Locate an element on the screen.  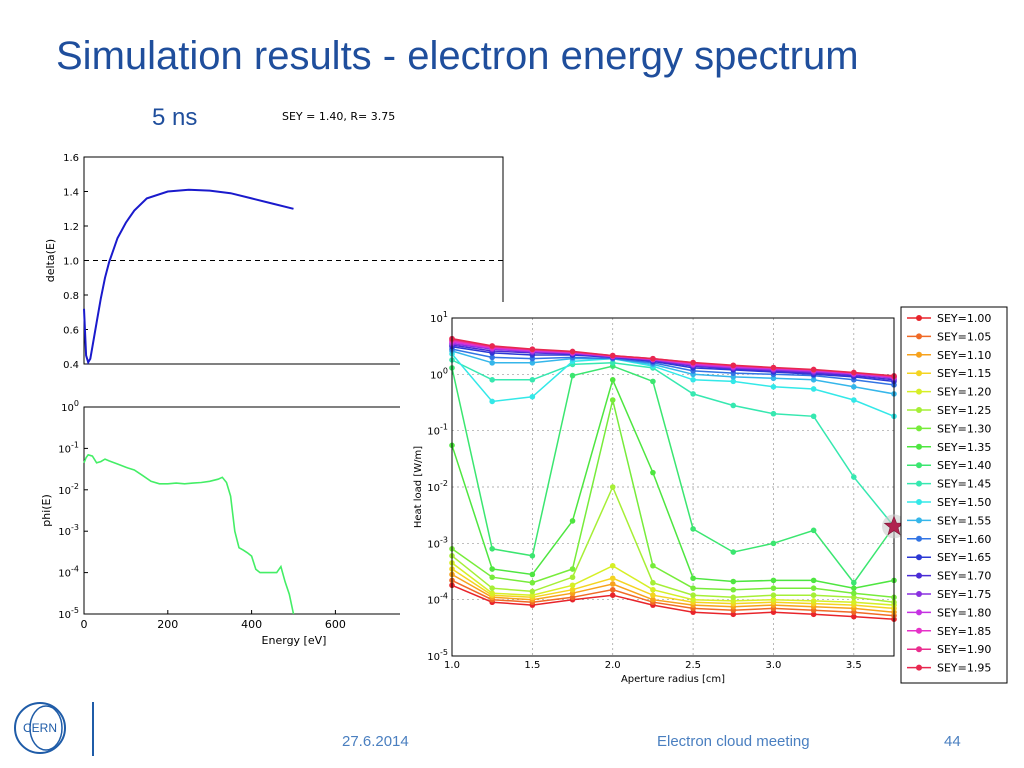
legend-label: SEY=1.15 is located at coordinates (964, 373).